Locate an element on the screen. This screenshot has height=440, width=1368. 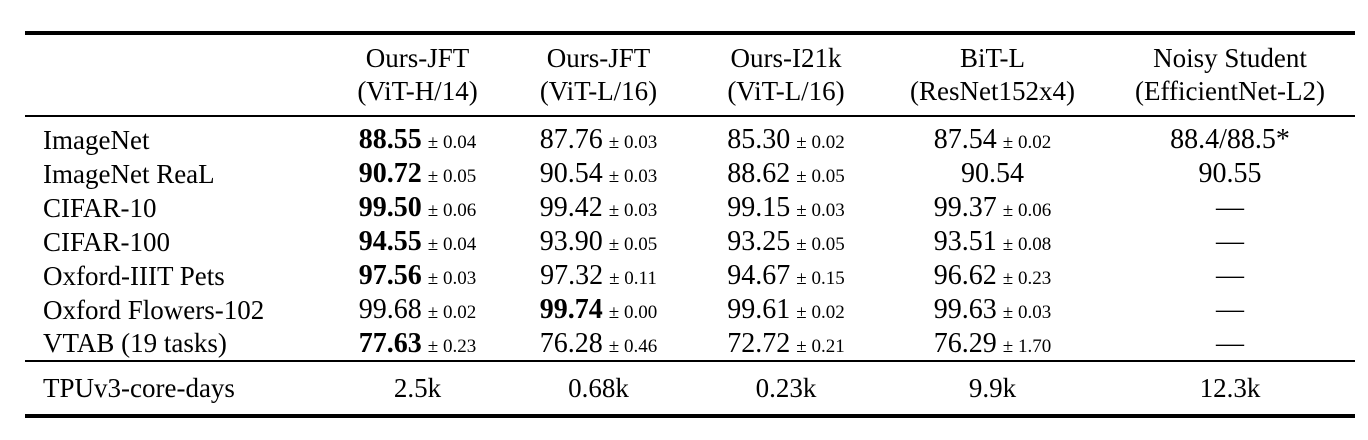
table-cell: 99.15 ± 0.03 is located at coordinates (786, 208).